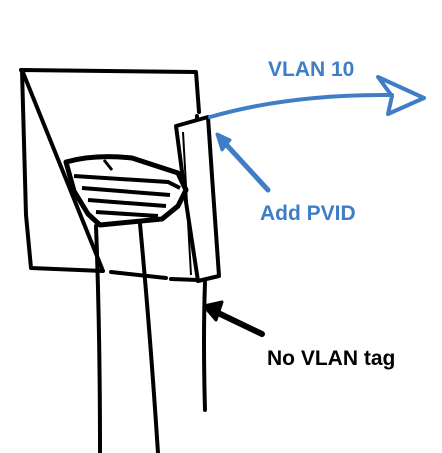  Describe the element at coordinates (126, 191) in the screenshot. I see `ethernet-plug` at that location.